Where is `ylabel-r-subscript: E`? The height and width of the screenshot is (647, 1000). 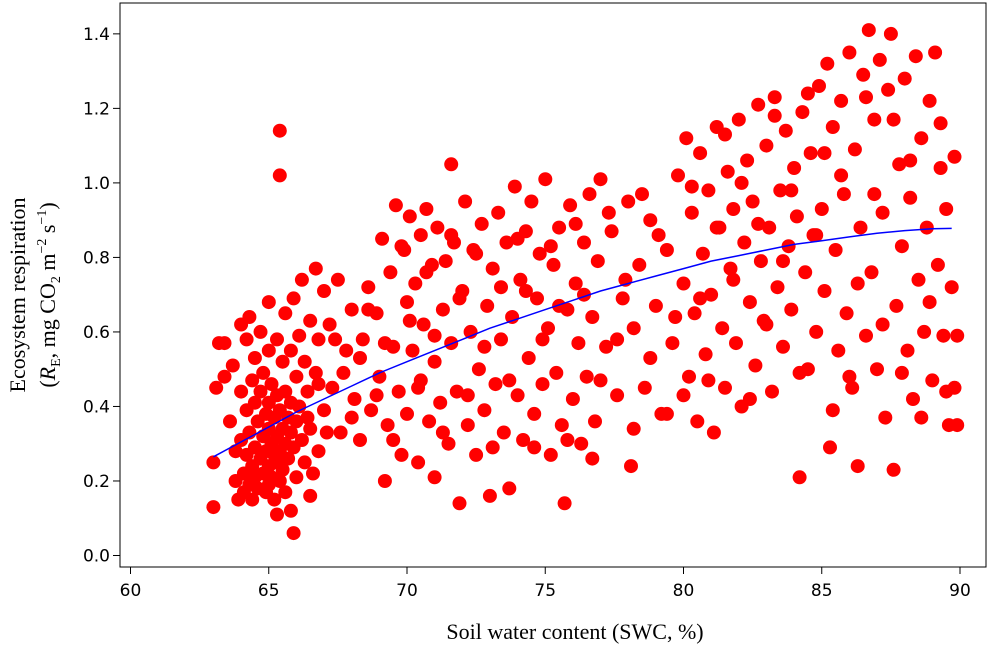
ylabel-r-subscript: E is located at coordinates (56, 362).